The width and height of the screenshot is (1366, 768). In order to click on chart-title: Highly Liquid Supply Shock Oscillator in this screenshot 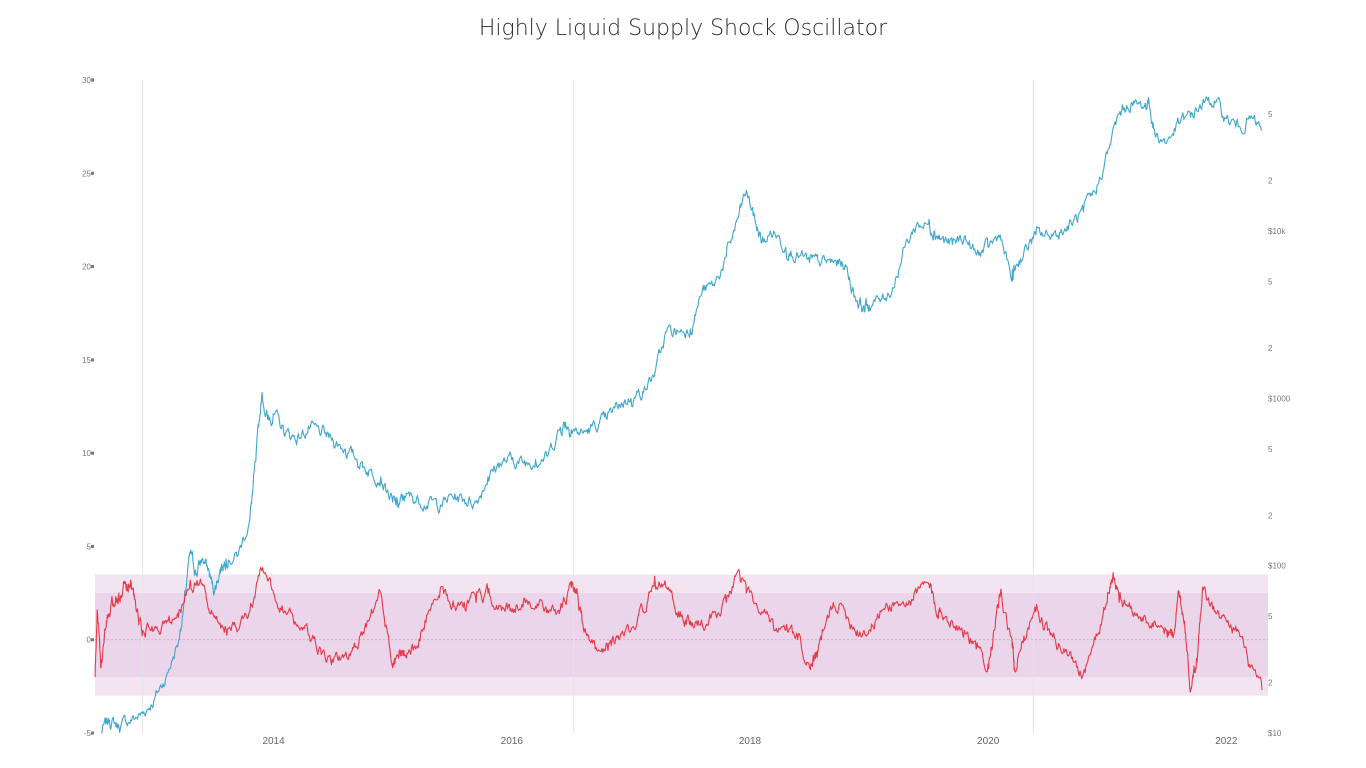, I will do `click(683, 28)`.